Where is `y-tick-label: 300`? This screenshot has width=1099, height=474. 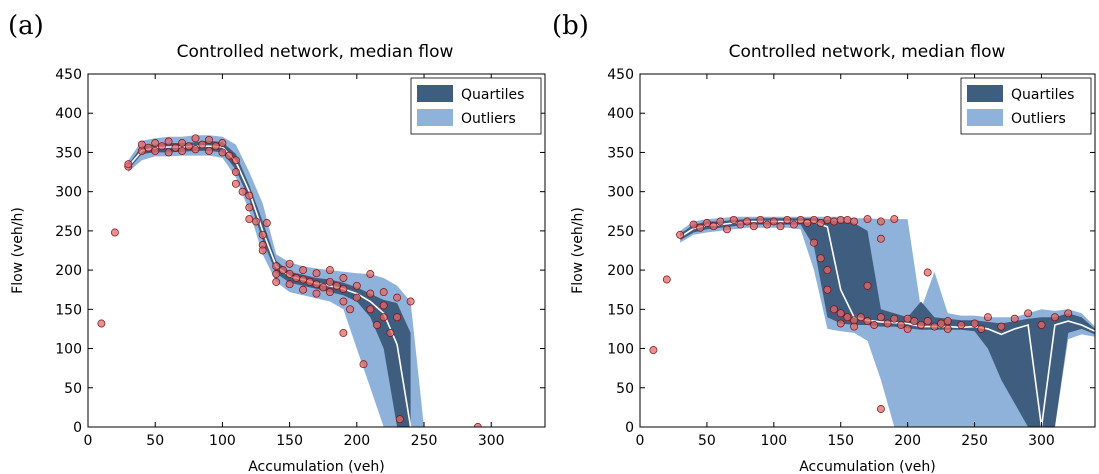 y-tick-label: 300 is located at coordinates (68, 193).